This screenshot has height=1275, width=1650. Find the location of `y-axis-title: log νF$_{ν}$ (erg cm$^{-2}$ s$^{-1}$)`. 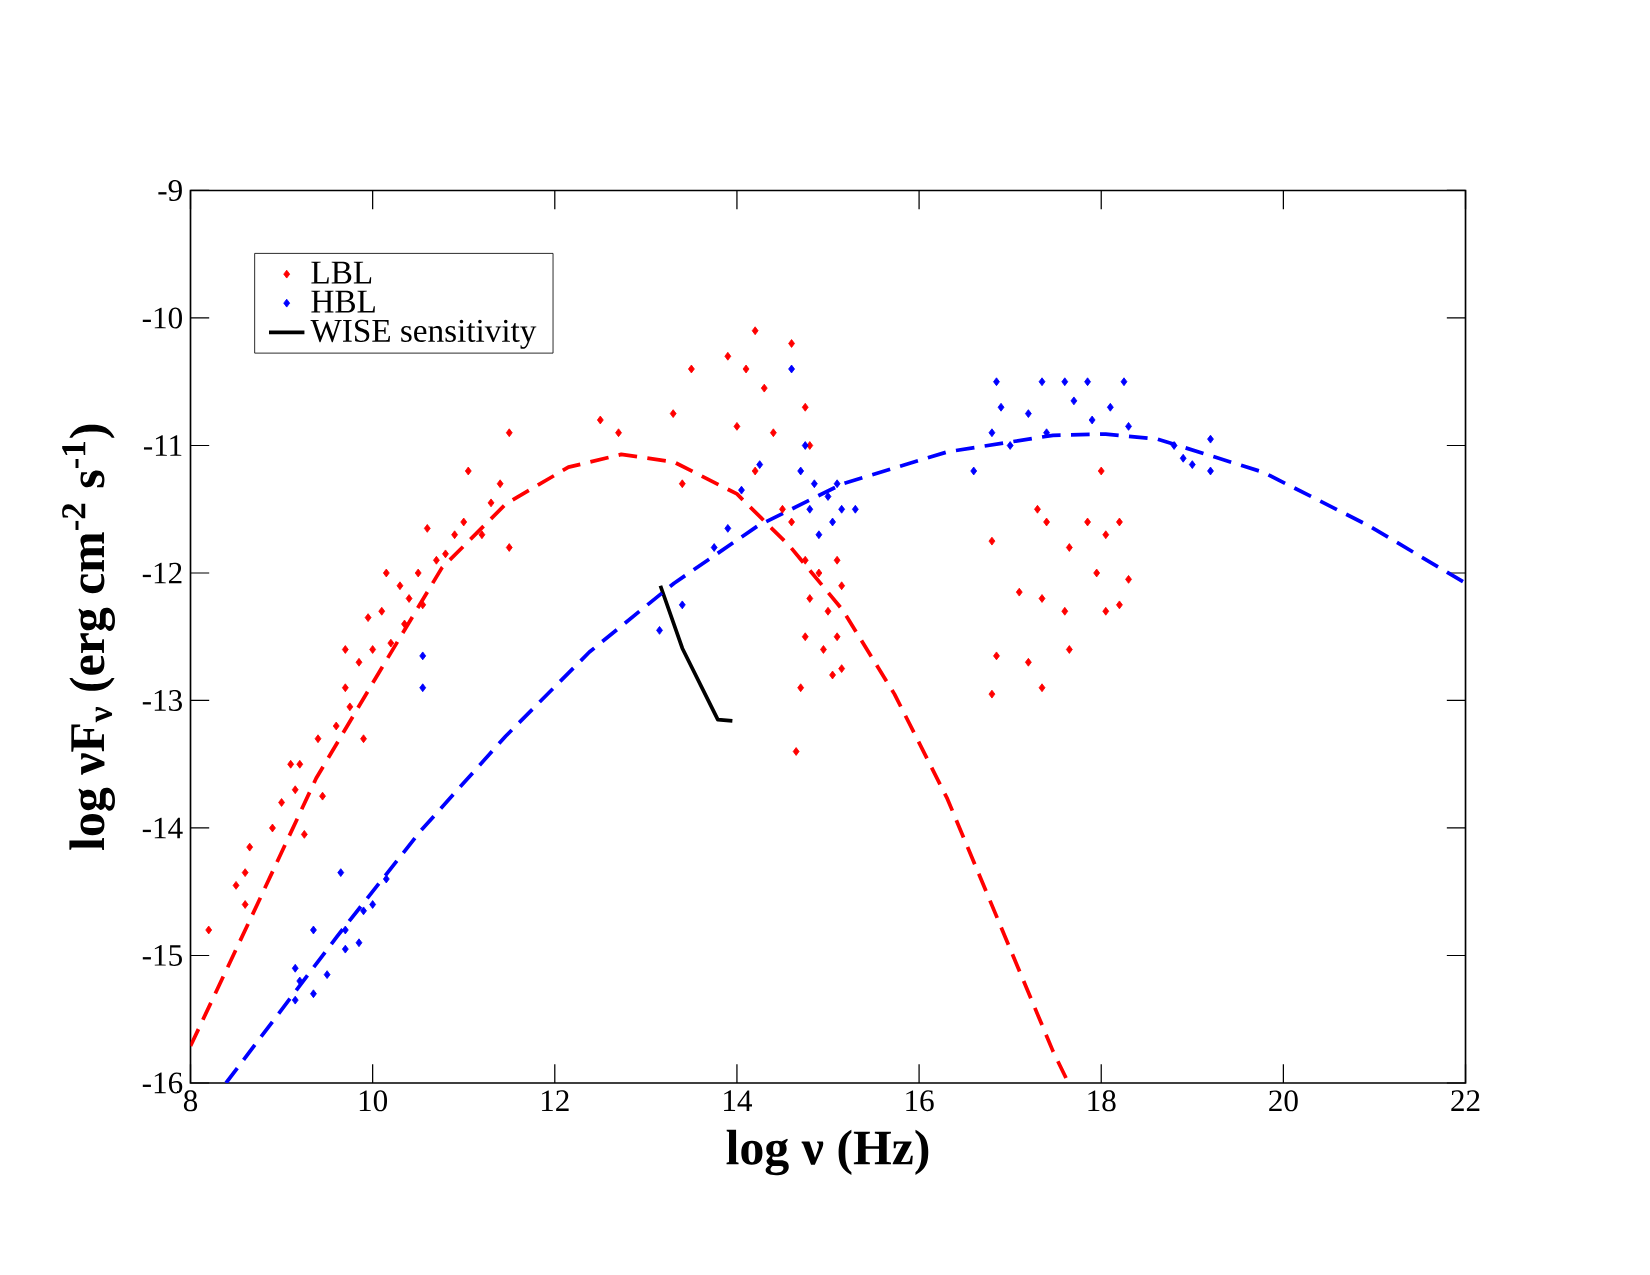

y-axis-title: log νF$_{ν}$ (erg cm$^{-2}$ s$^{-1}$) is located at coordinates (88, 637).